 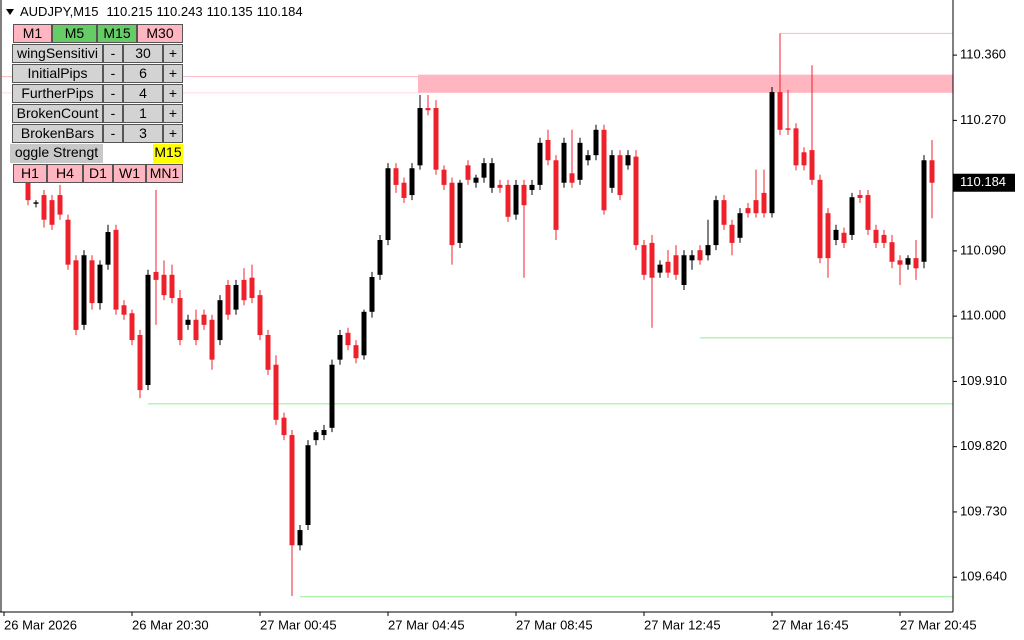 What do you see at coordinates (180, 11) in the screenshot?
I see `last-high: 110.243` at bounding box center [180, 11].